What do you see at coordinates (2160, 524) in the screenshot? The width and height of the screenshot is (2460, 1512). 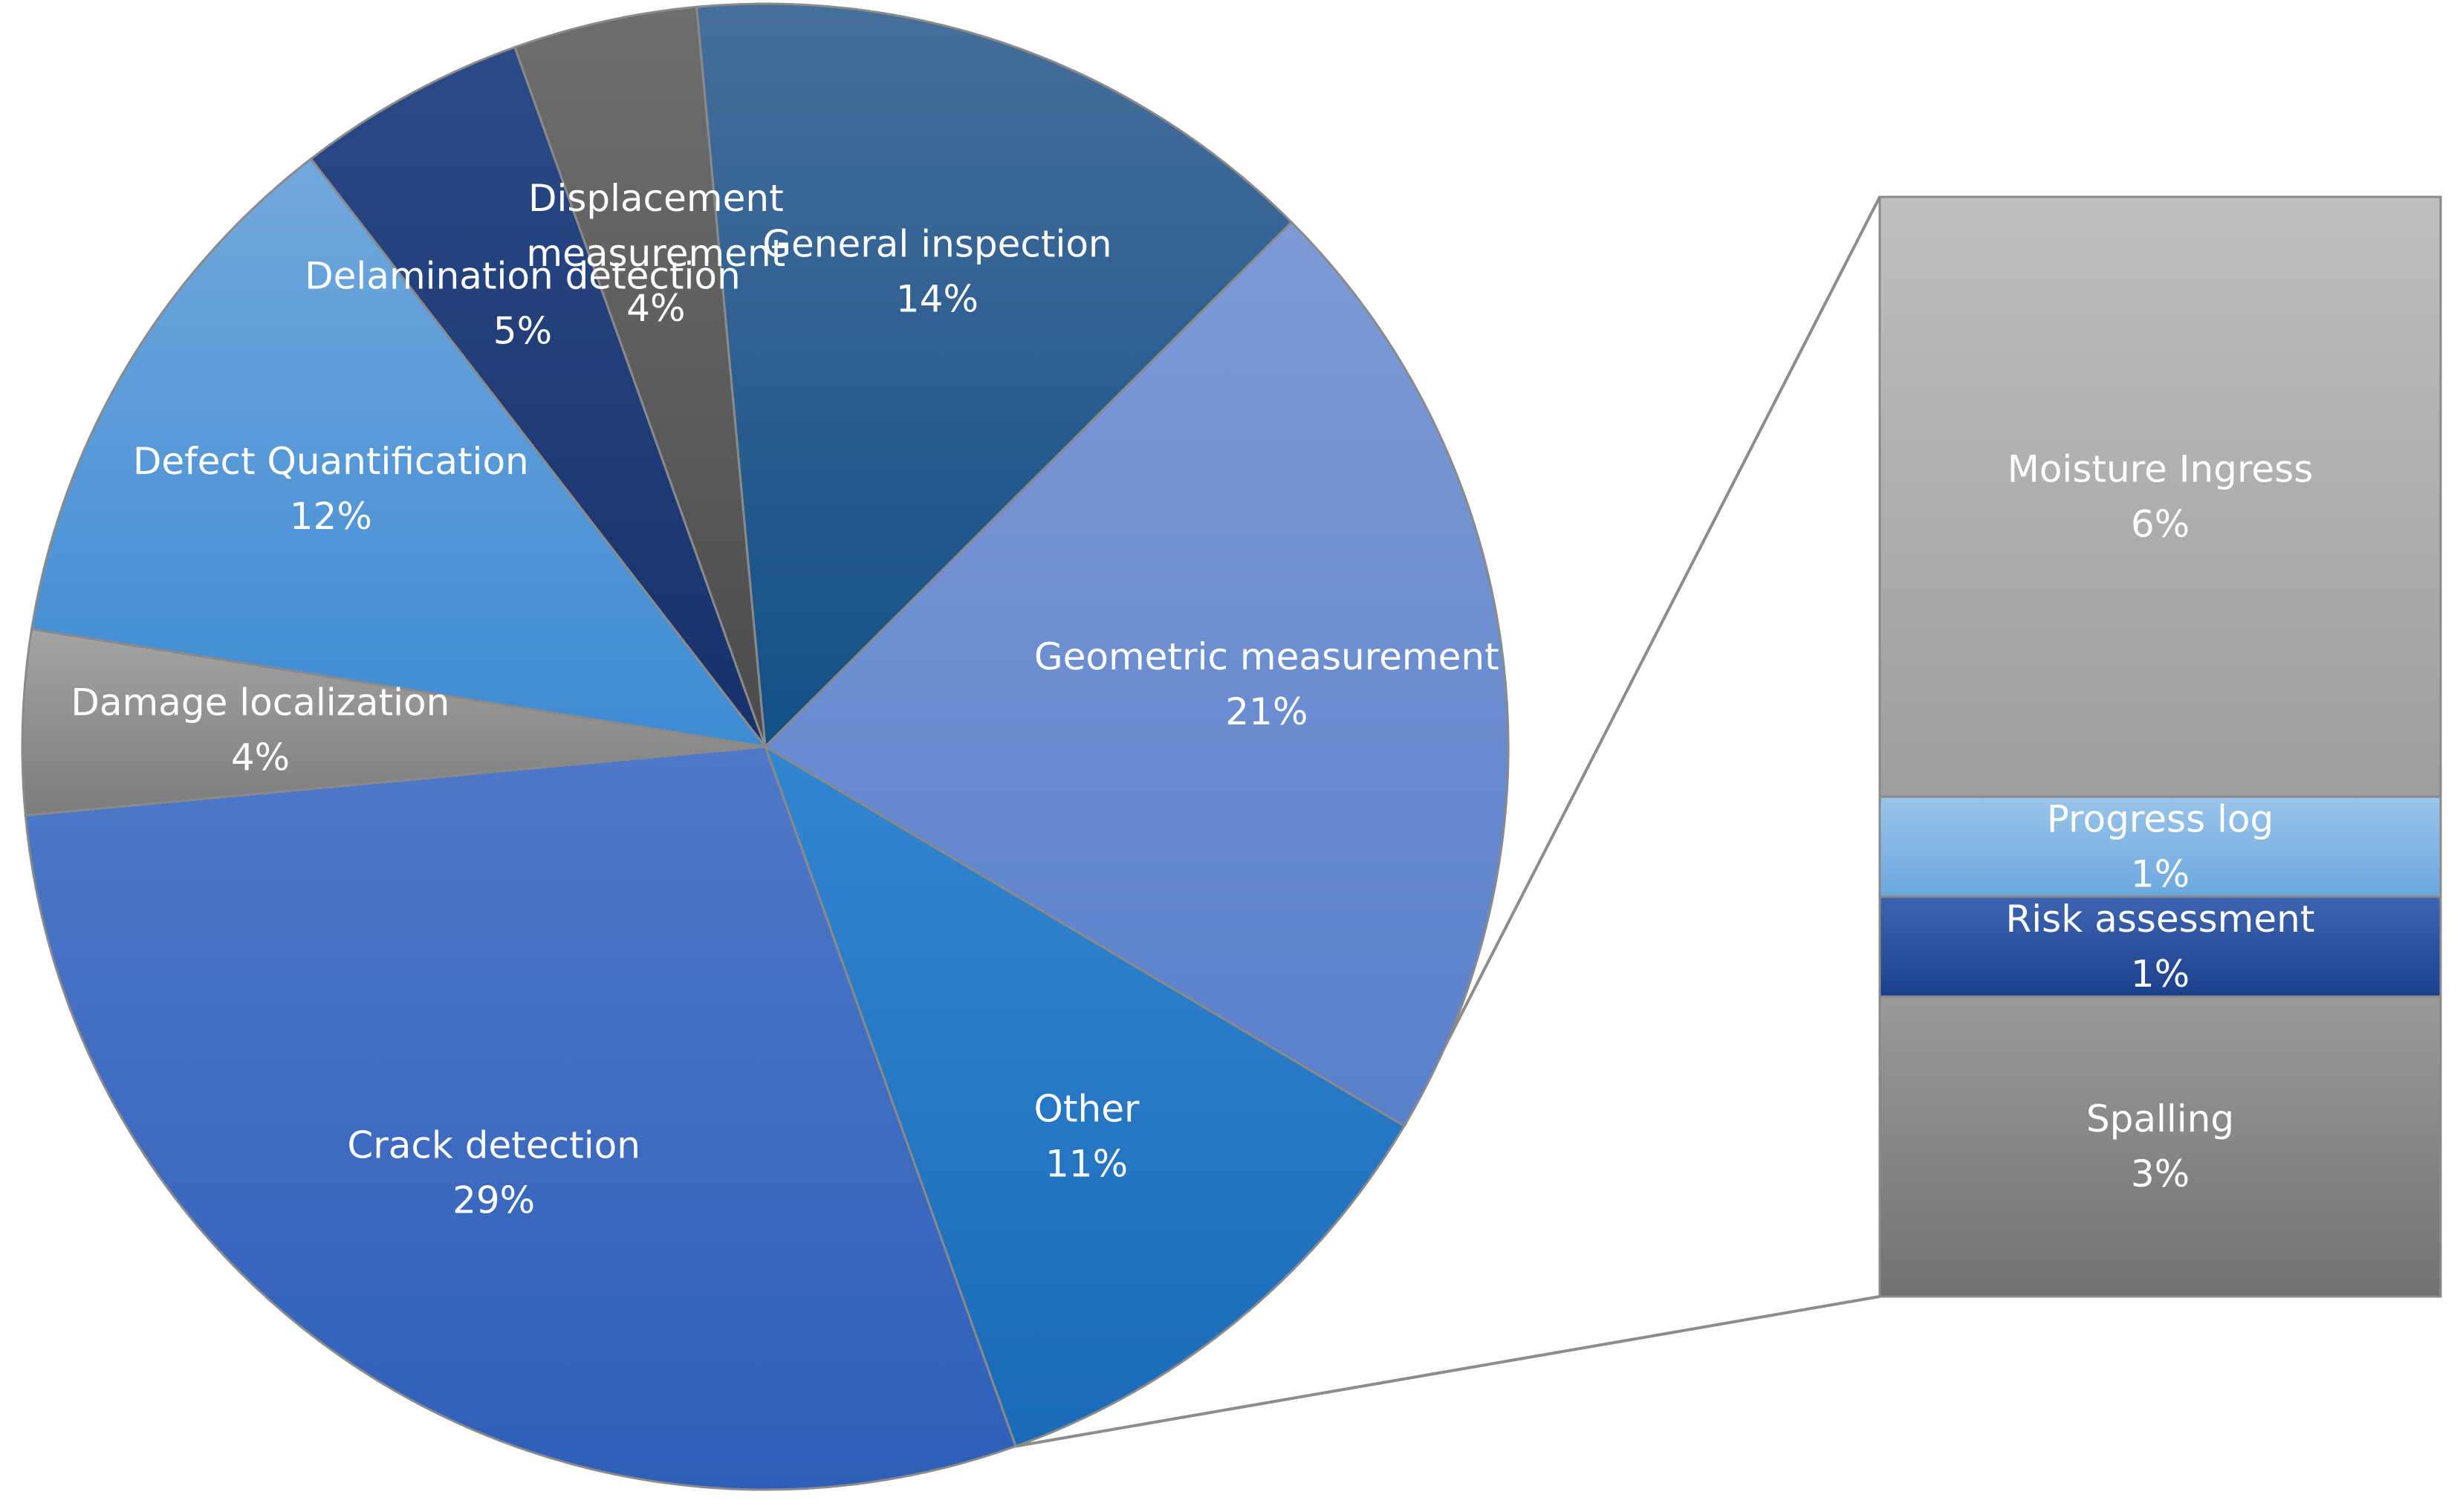 I see `bar-moisture-ingress-percent: 6%` at bounding box center [2160, 524].